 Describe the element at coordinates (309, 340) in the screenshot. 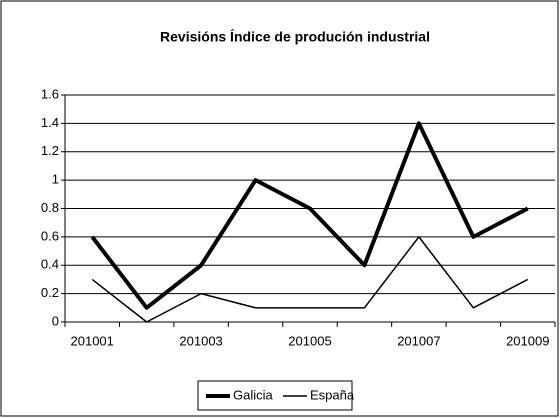

I see `x-tick-label: 201005` at that location.